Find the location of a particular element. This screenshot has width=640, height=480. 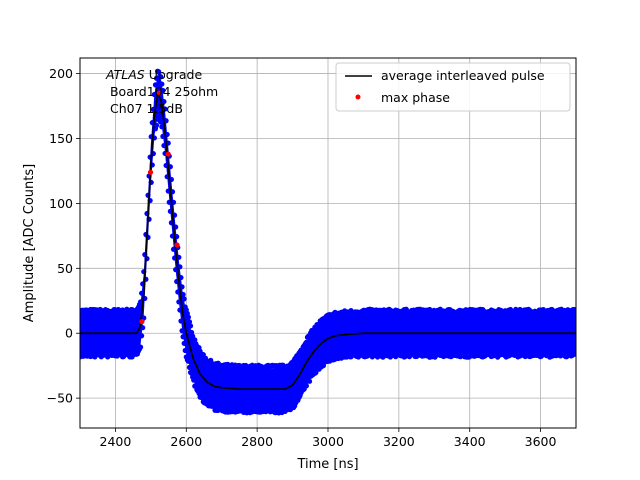

annotation: ATLAS Upgrade Board104 25ohm Ch07 1.5dB is located at coordinates (161, 91).